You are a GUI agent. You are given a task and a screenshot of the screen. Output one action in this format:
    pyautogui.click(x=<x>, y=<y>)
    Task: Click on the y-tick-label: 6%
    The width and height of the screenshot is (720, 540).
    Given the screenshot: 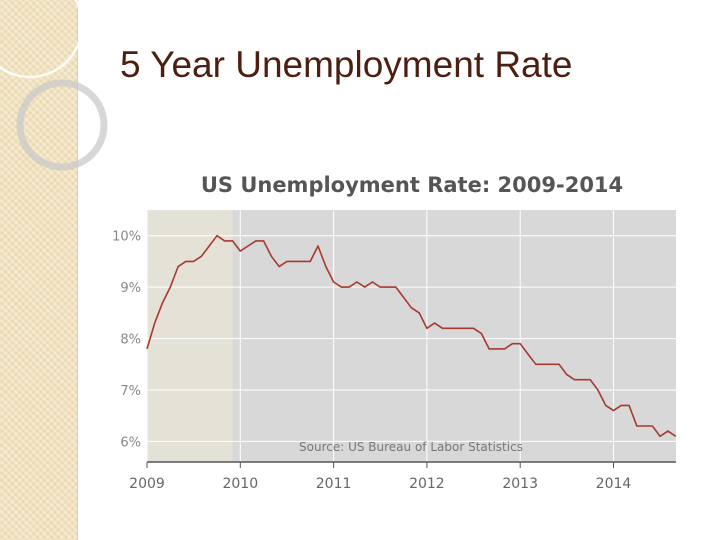 What is the action you would take?
    pyautogui.click(x=130, y=442)
    